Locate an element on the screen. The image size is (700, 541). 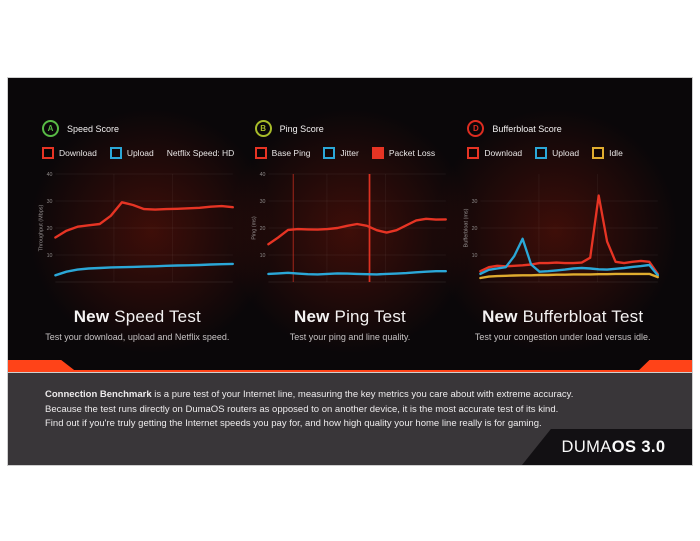
bufferbloat-score-row: D Bufferbloat Score is located at coordinates (564, 128).